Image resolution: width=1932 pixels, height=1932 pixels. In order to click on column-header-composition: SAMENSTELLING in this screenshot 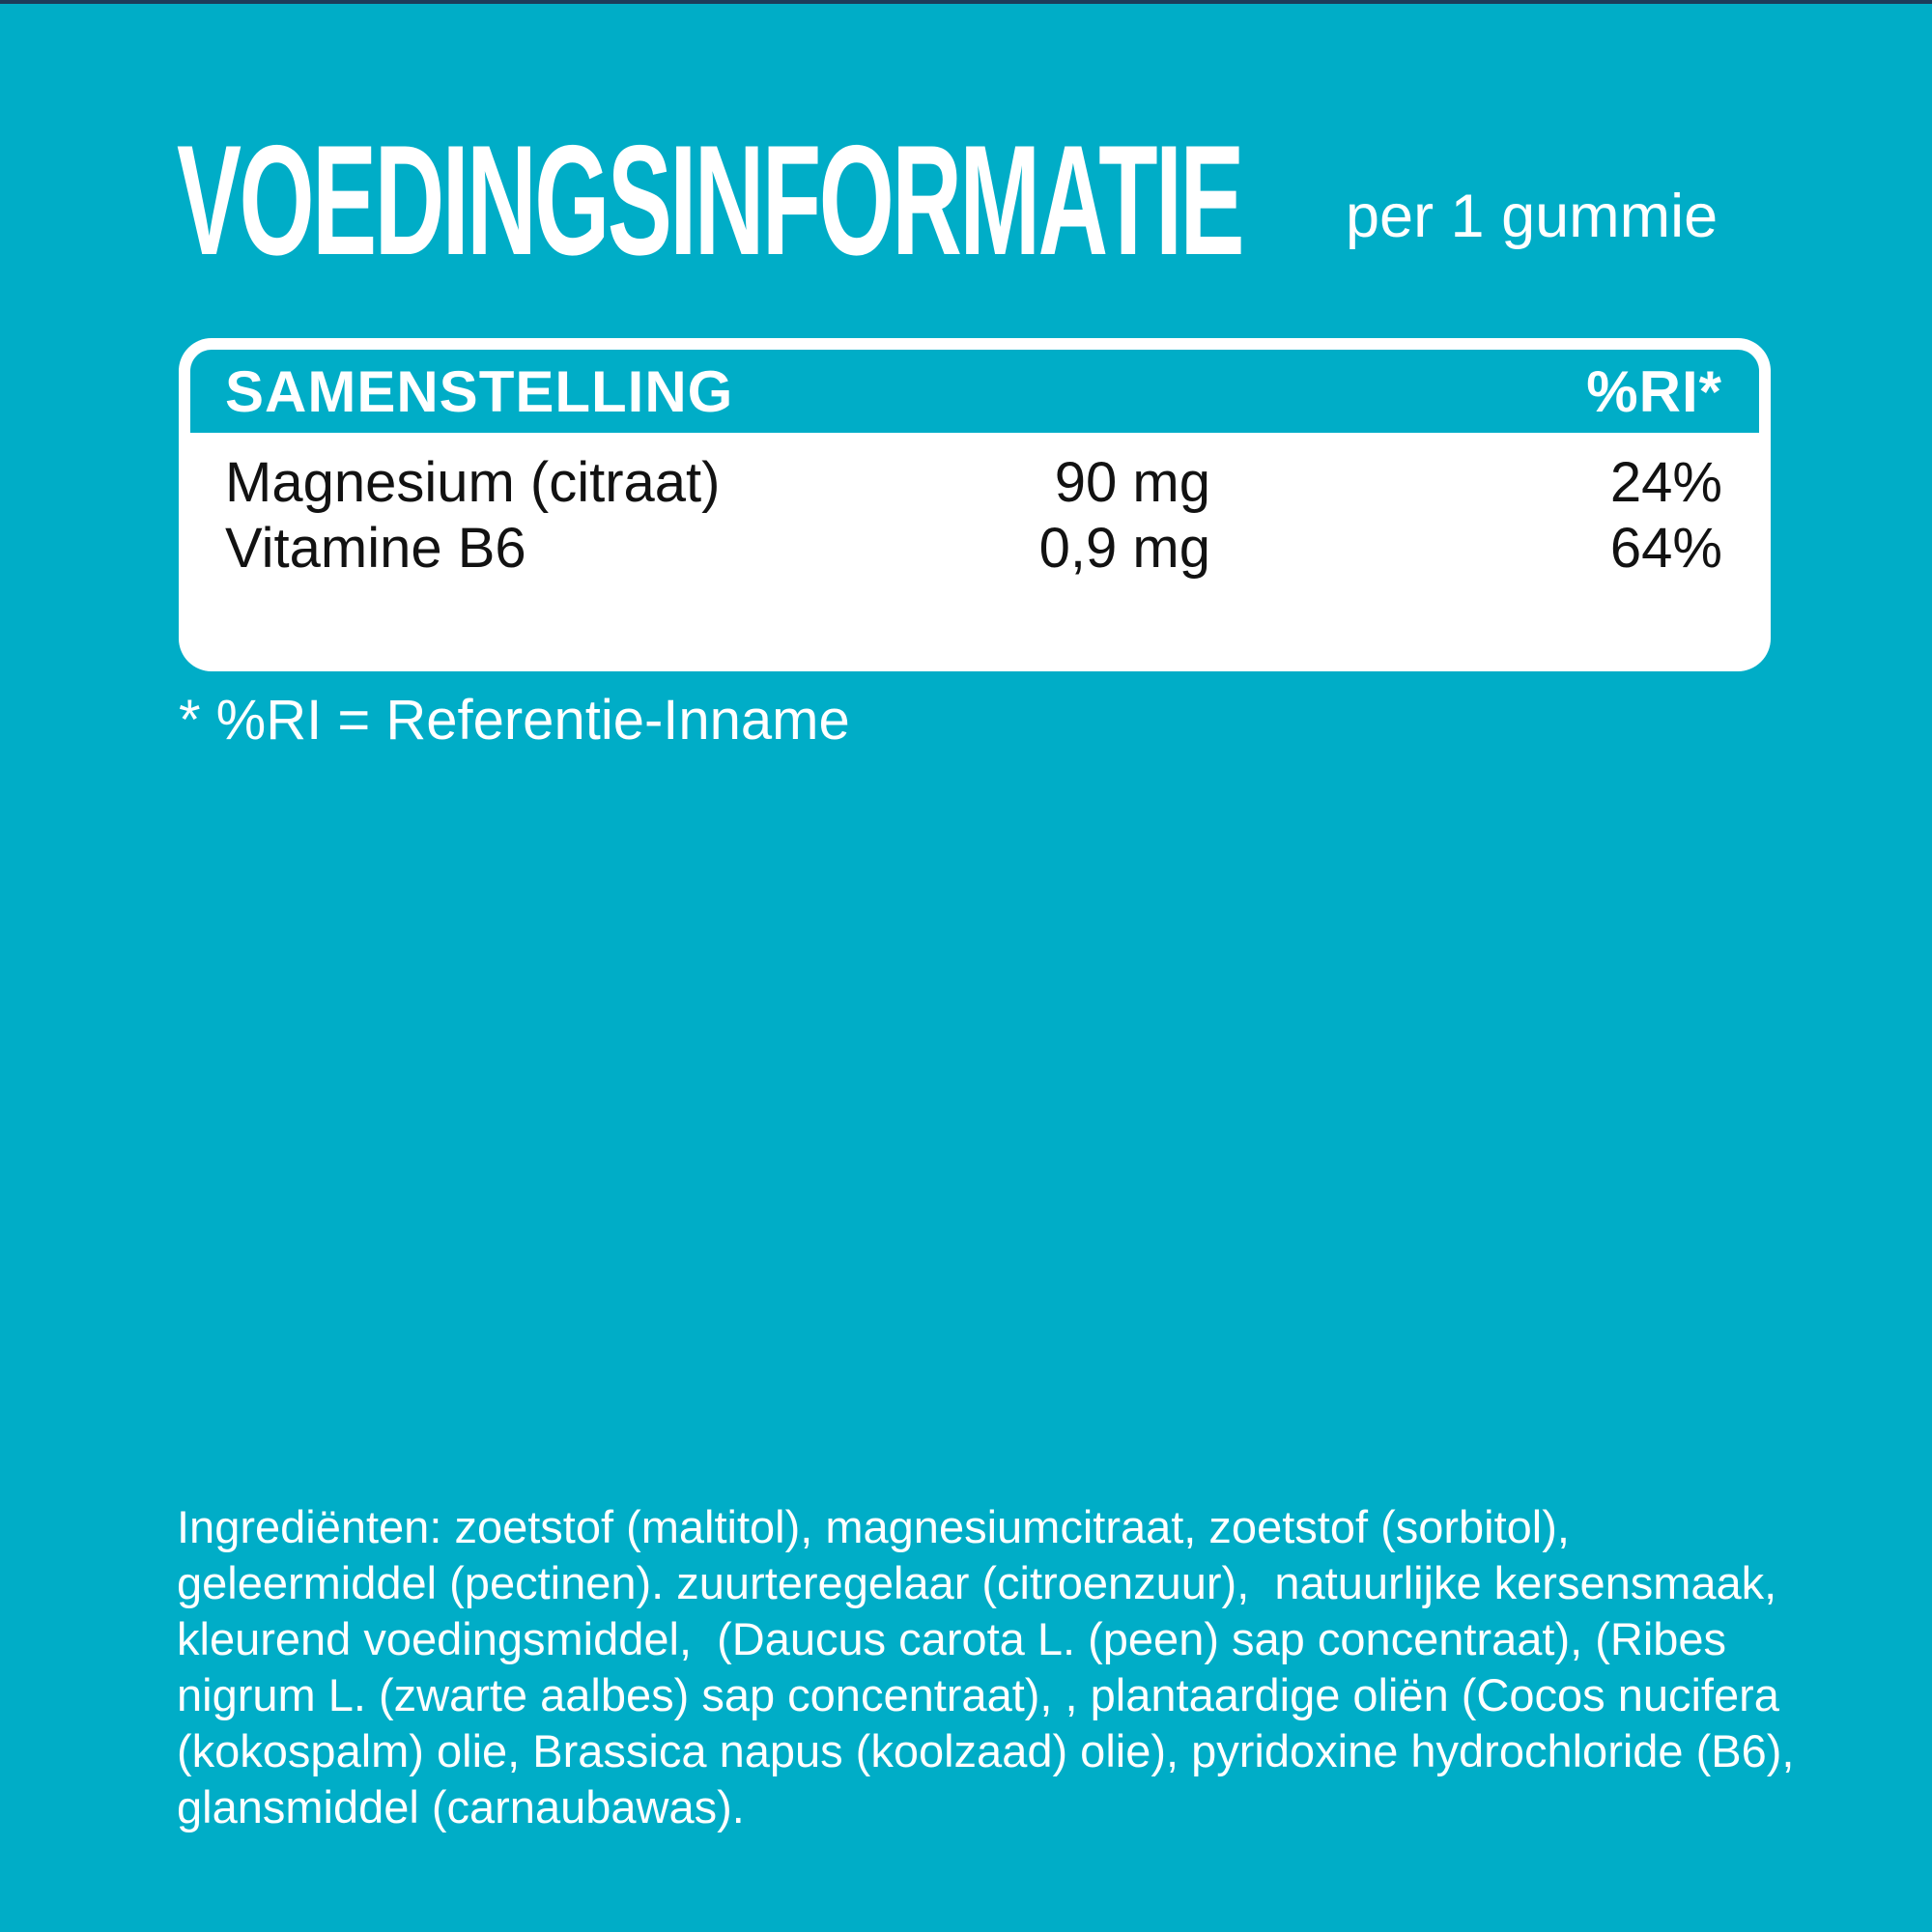, I will do `click(479, 391)`.